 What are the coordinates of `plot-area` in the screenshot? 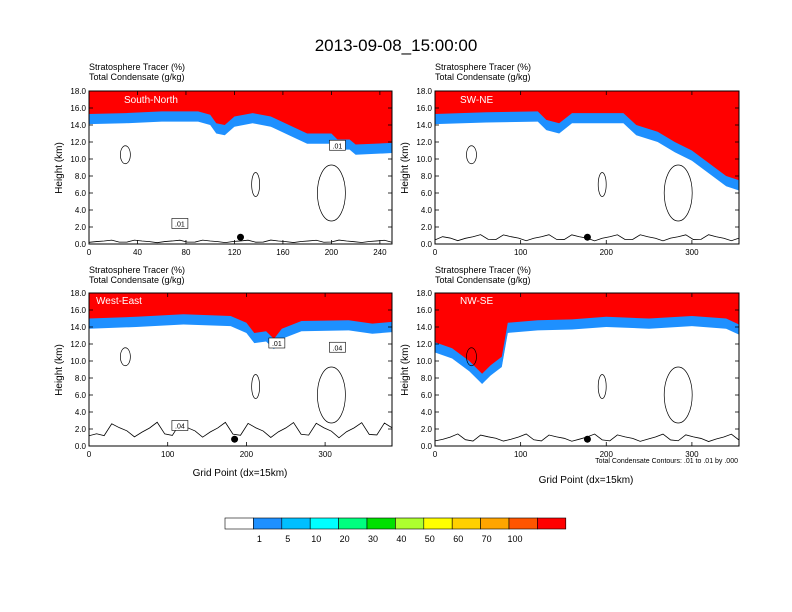 It's located at (587, 369).